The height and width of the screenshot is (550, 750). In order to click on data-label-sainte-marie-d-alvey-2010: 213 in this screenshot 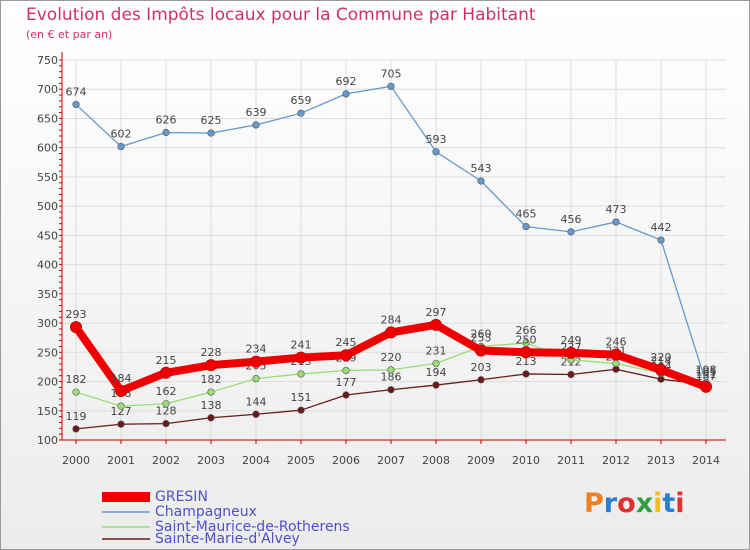, I will do `click(526, 361)`.